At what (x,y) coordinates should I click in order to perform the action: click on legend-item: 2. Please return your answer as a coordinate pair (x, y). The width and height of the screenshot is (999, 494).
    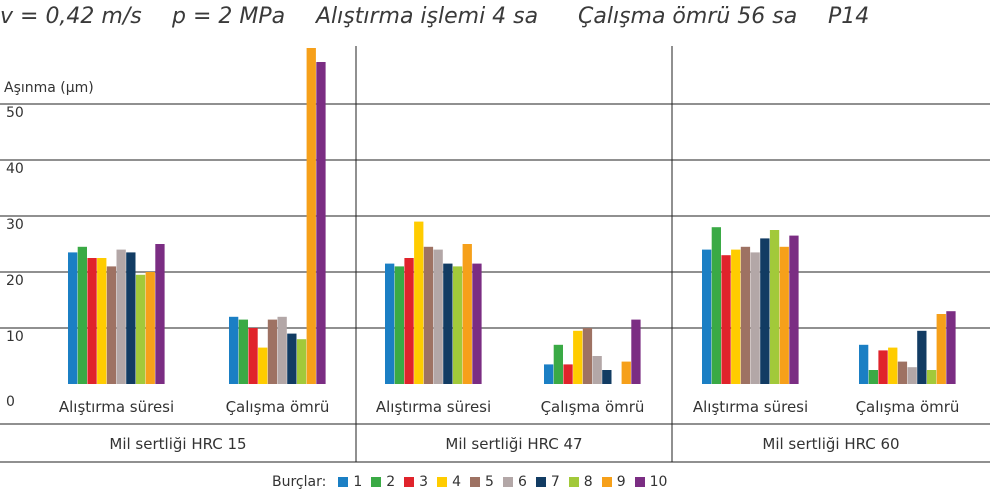
    Looking at the image, I should click on (383, 482).